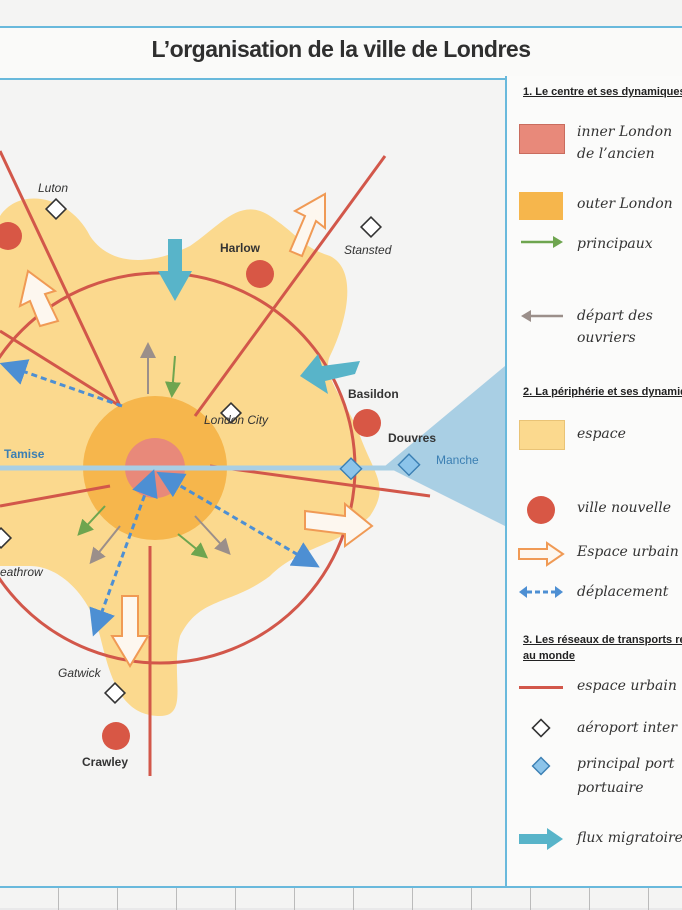 This screenshot has height=910, width=682. I want to click on ports, so click(380, 467).